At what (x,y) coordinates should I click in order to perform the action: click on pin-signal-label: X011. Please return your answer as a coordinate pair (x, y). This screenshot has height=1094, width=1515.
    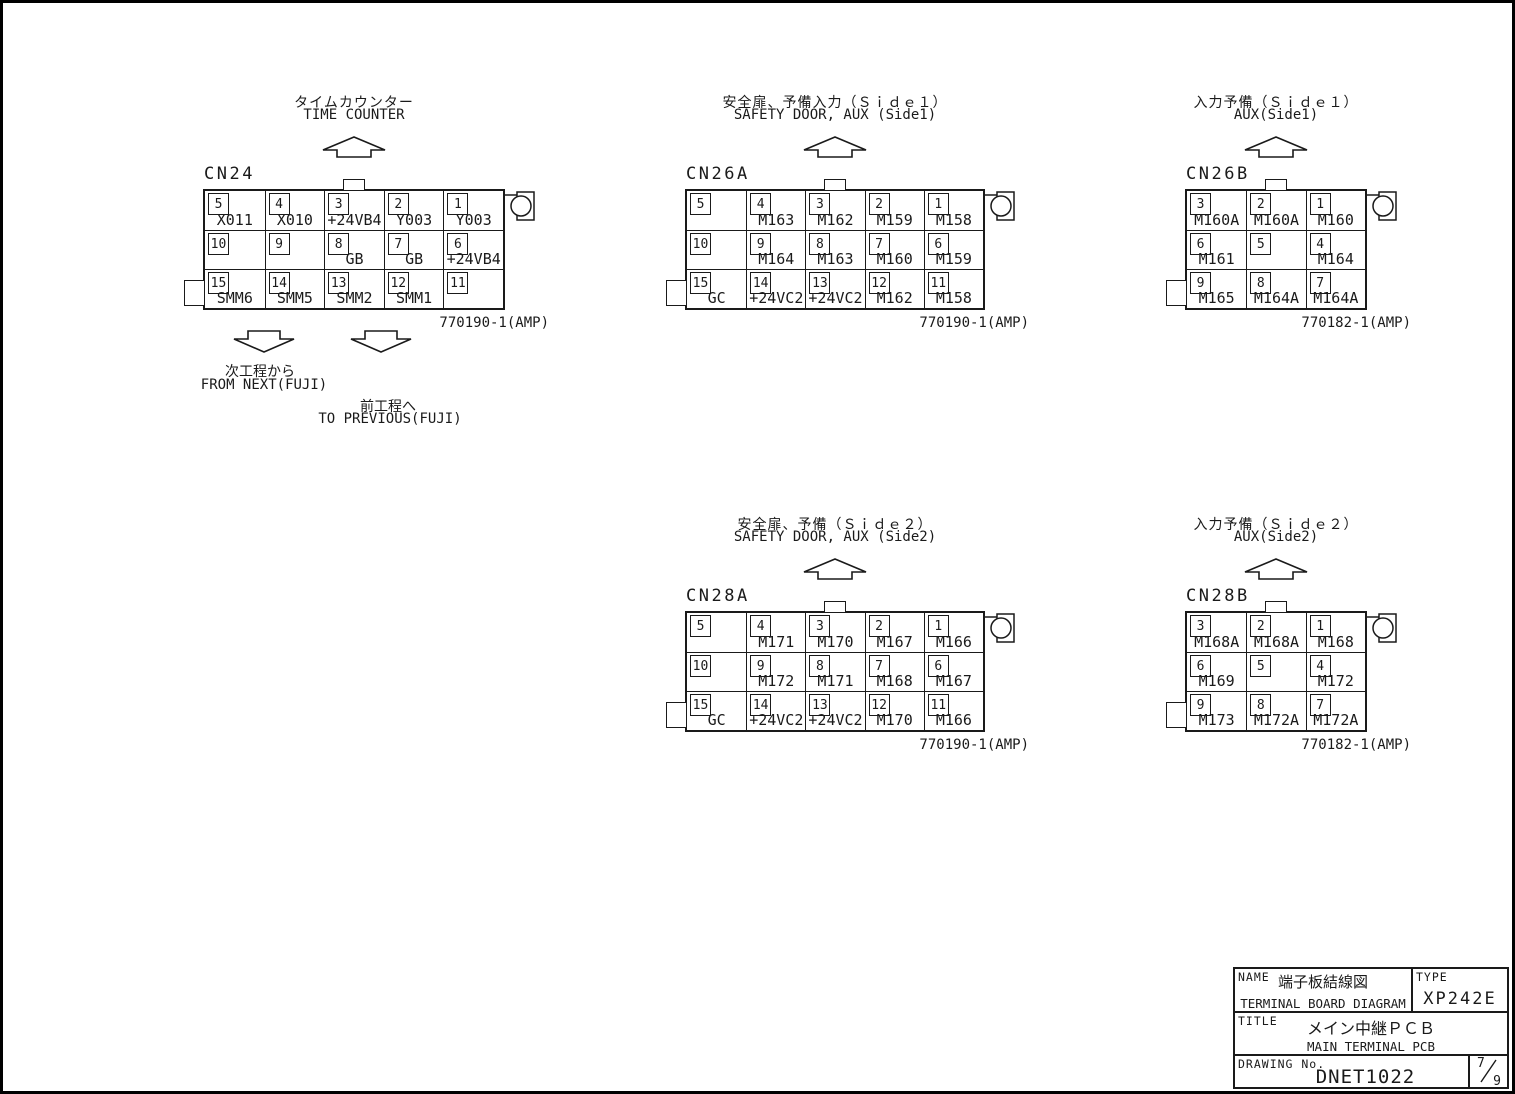
    Looking at the image, I should click on (234, 220).